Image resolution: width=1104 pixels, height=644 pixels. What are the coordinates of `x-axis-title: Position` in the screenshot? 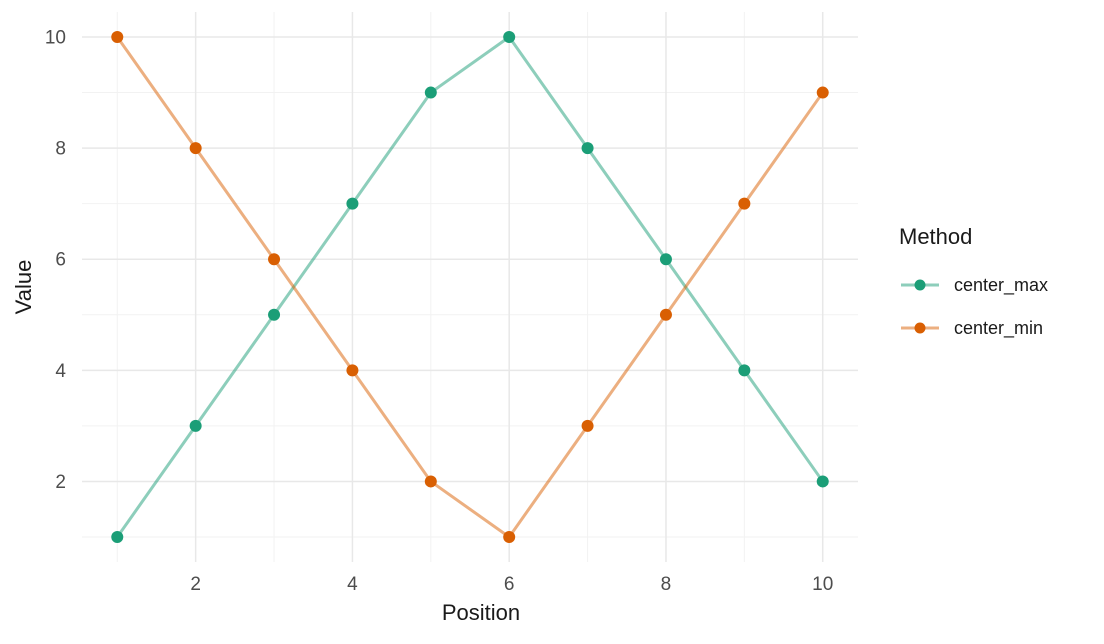 It's located at (481, 612).